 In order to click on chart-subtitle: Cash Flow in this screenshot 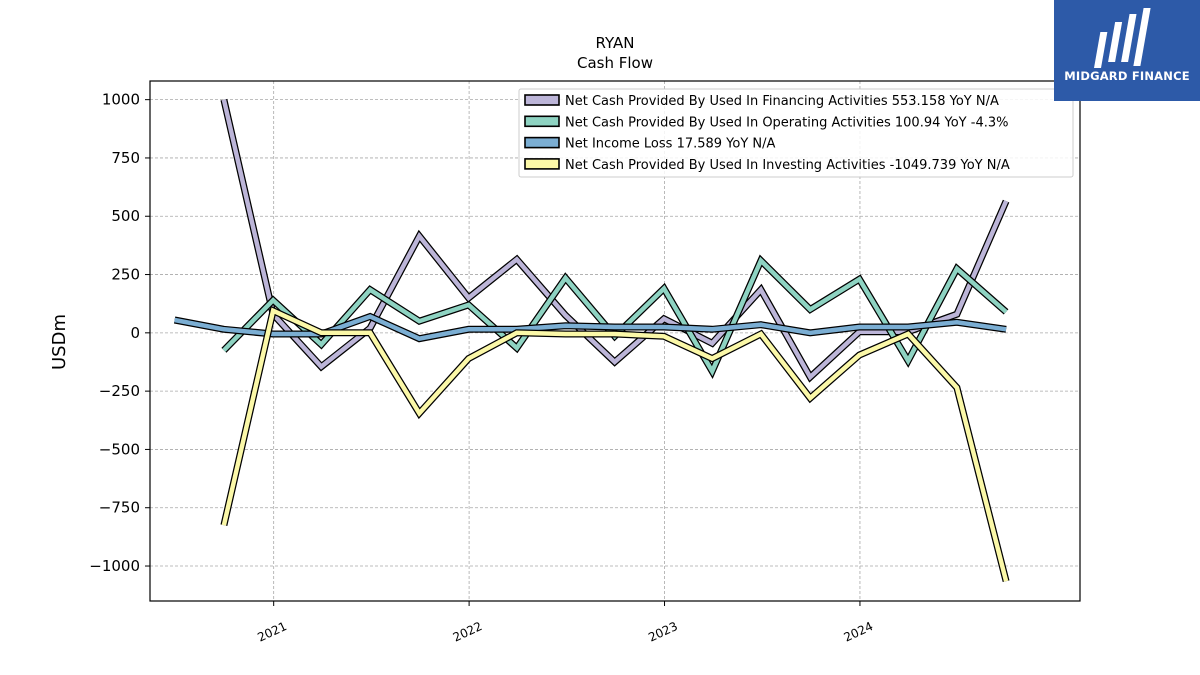, I will do `click(615, 63)`.